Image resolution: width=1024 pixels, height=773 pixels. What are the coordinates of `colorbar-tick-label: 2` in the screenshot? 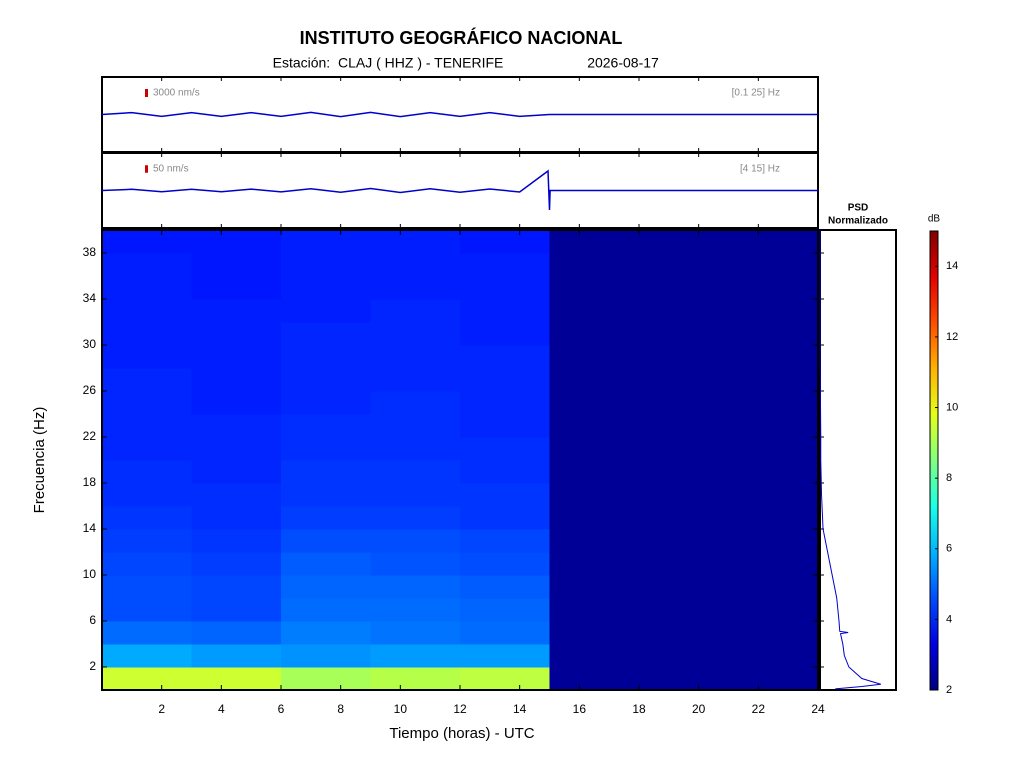 It's located at (949, 690).